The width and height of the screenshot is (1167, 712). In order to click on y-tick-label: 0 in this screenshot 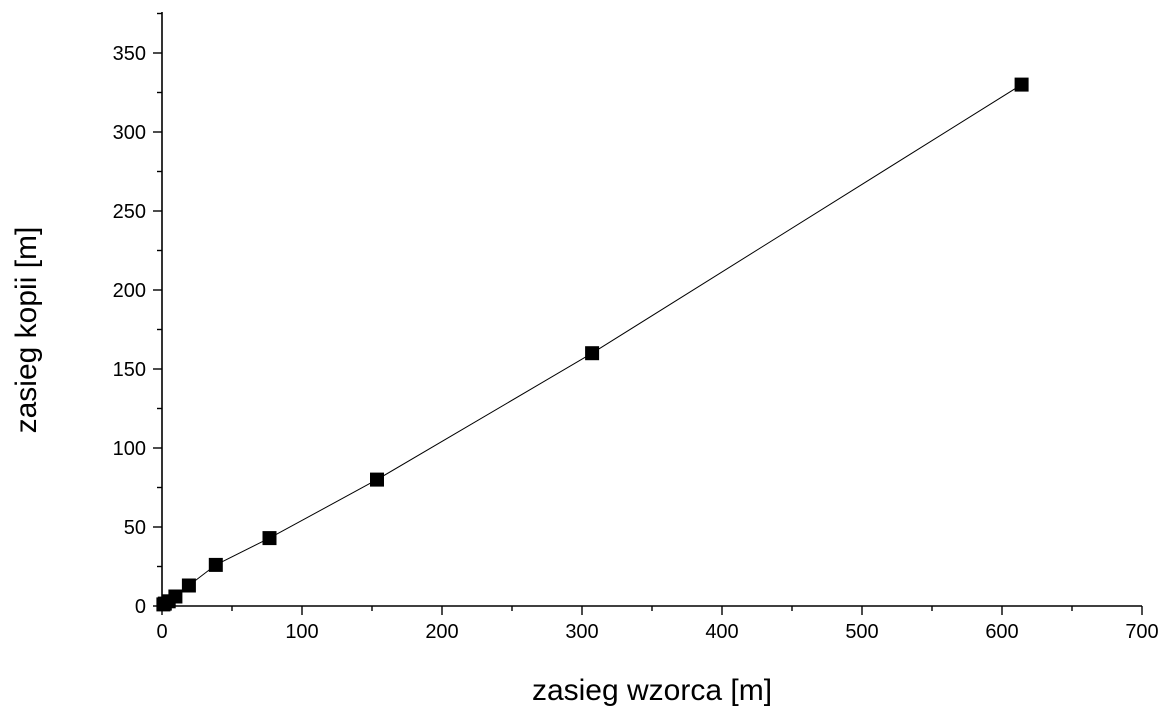, I will do `click(140, 607)`.